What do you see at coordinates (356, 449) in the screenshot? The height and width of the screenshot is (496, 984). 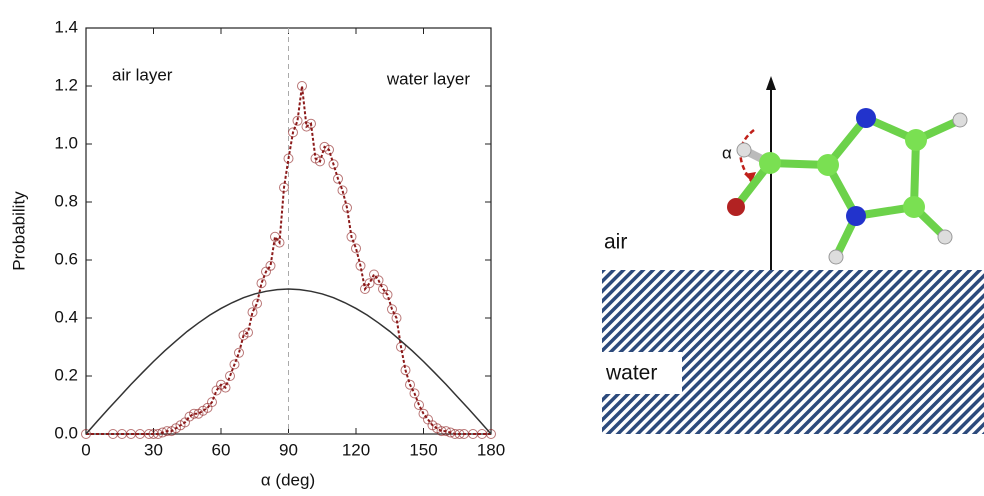 I see `x-tick-label: 120` at bounding box center [356, 449].